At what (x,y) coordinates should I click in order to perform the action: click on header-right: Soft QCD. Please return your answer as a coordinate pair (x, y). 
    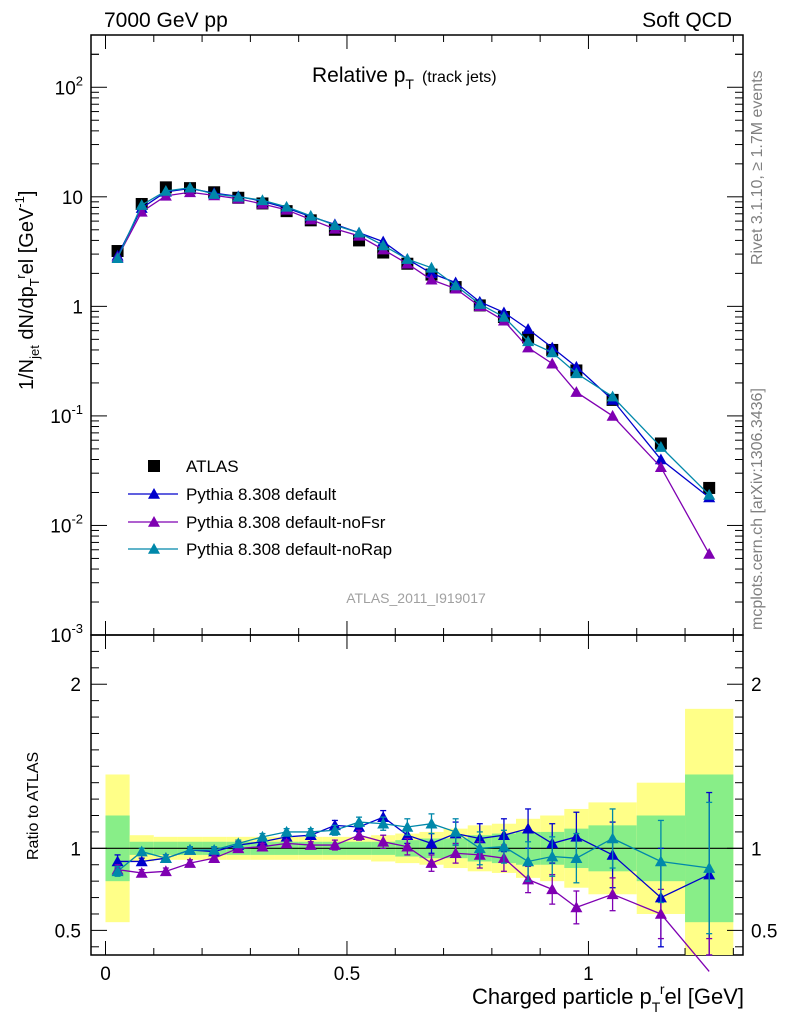
    Looking at the image, I should click on (687, 20).